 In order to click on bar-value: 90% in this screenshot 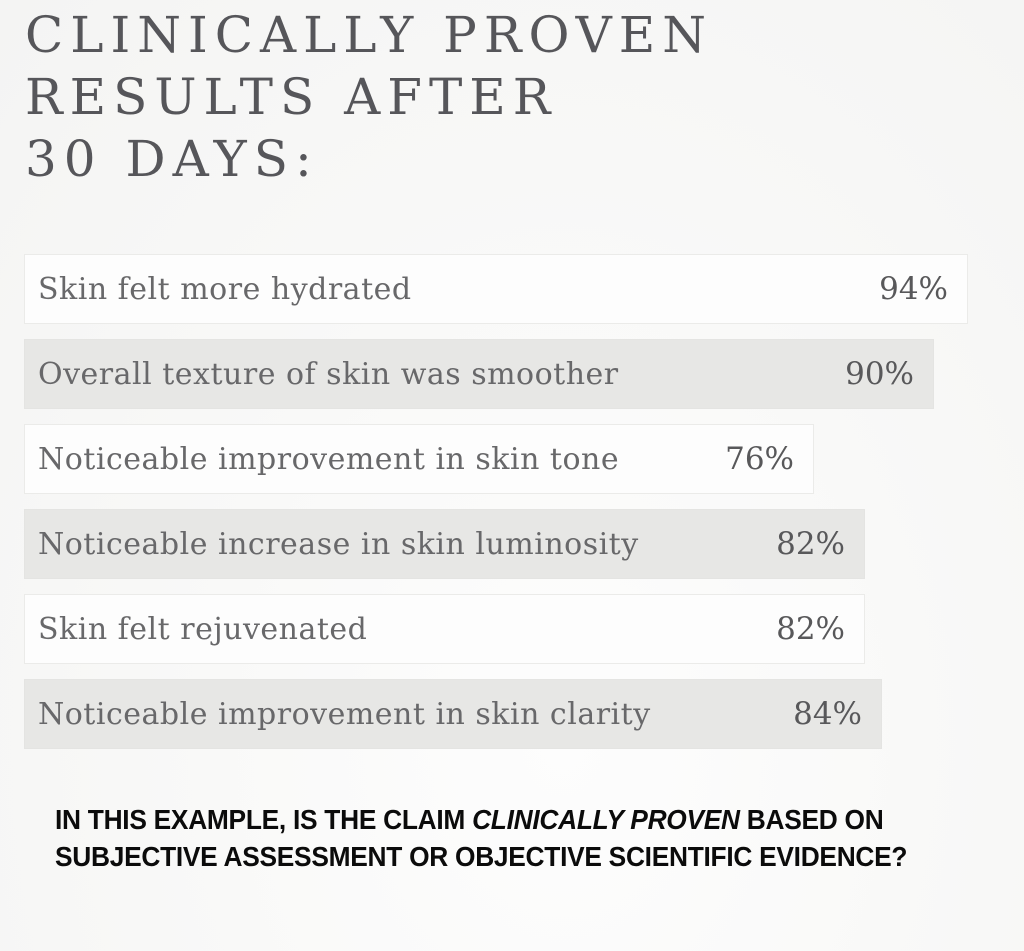, I will do `click(879, 374)`.